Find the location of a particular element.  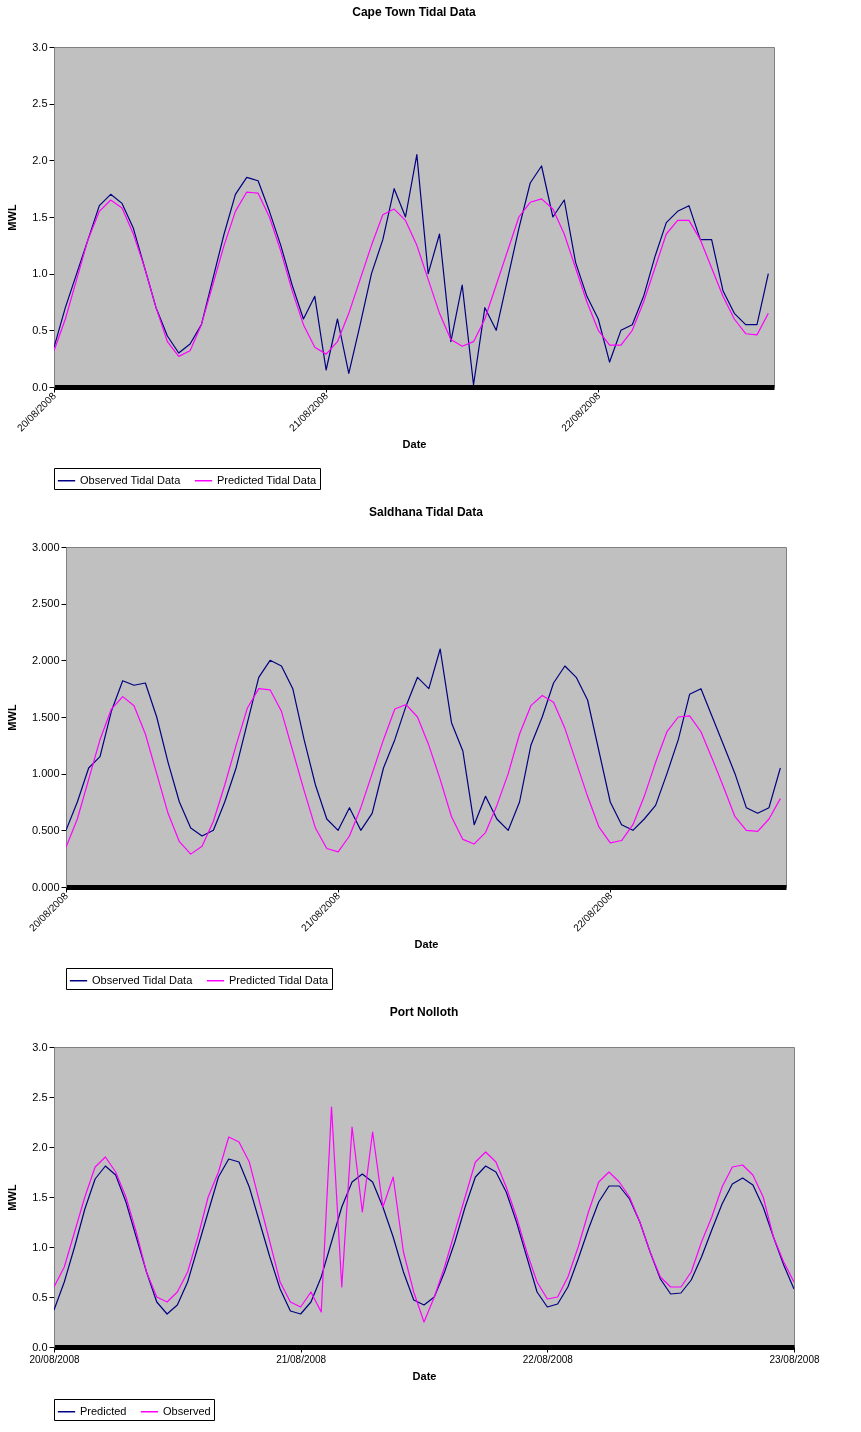

legend-label: Observed is located at coordinates (187, 1410).